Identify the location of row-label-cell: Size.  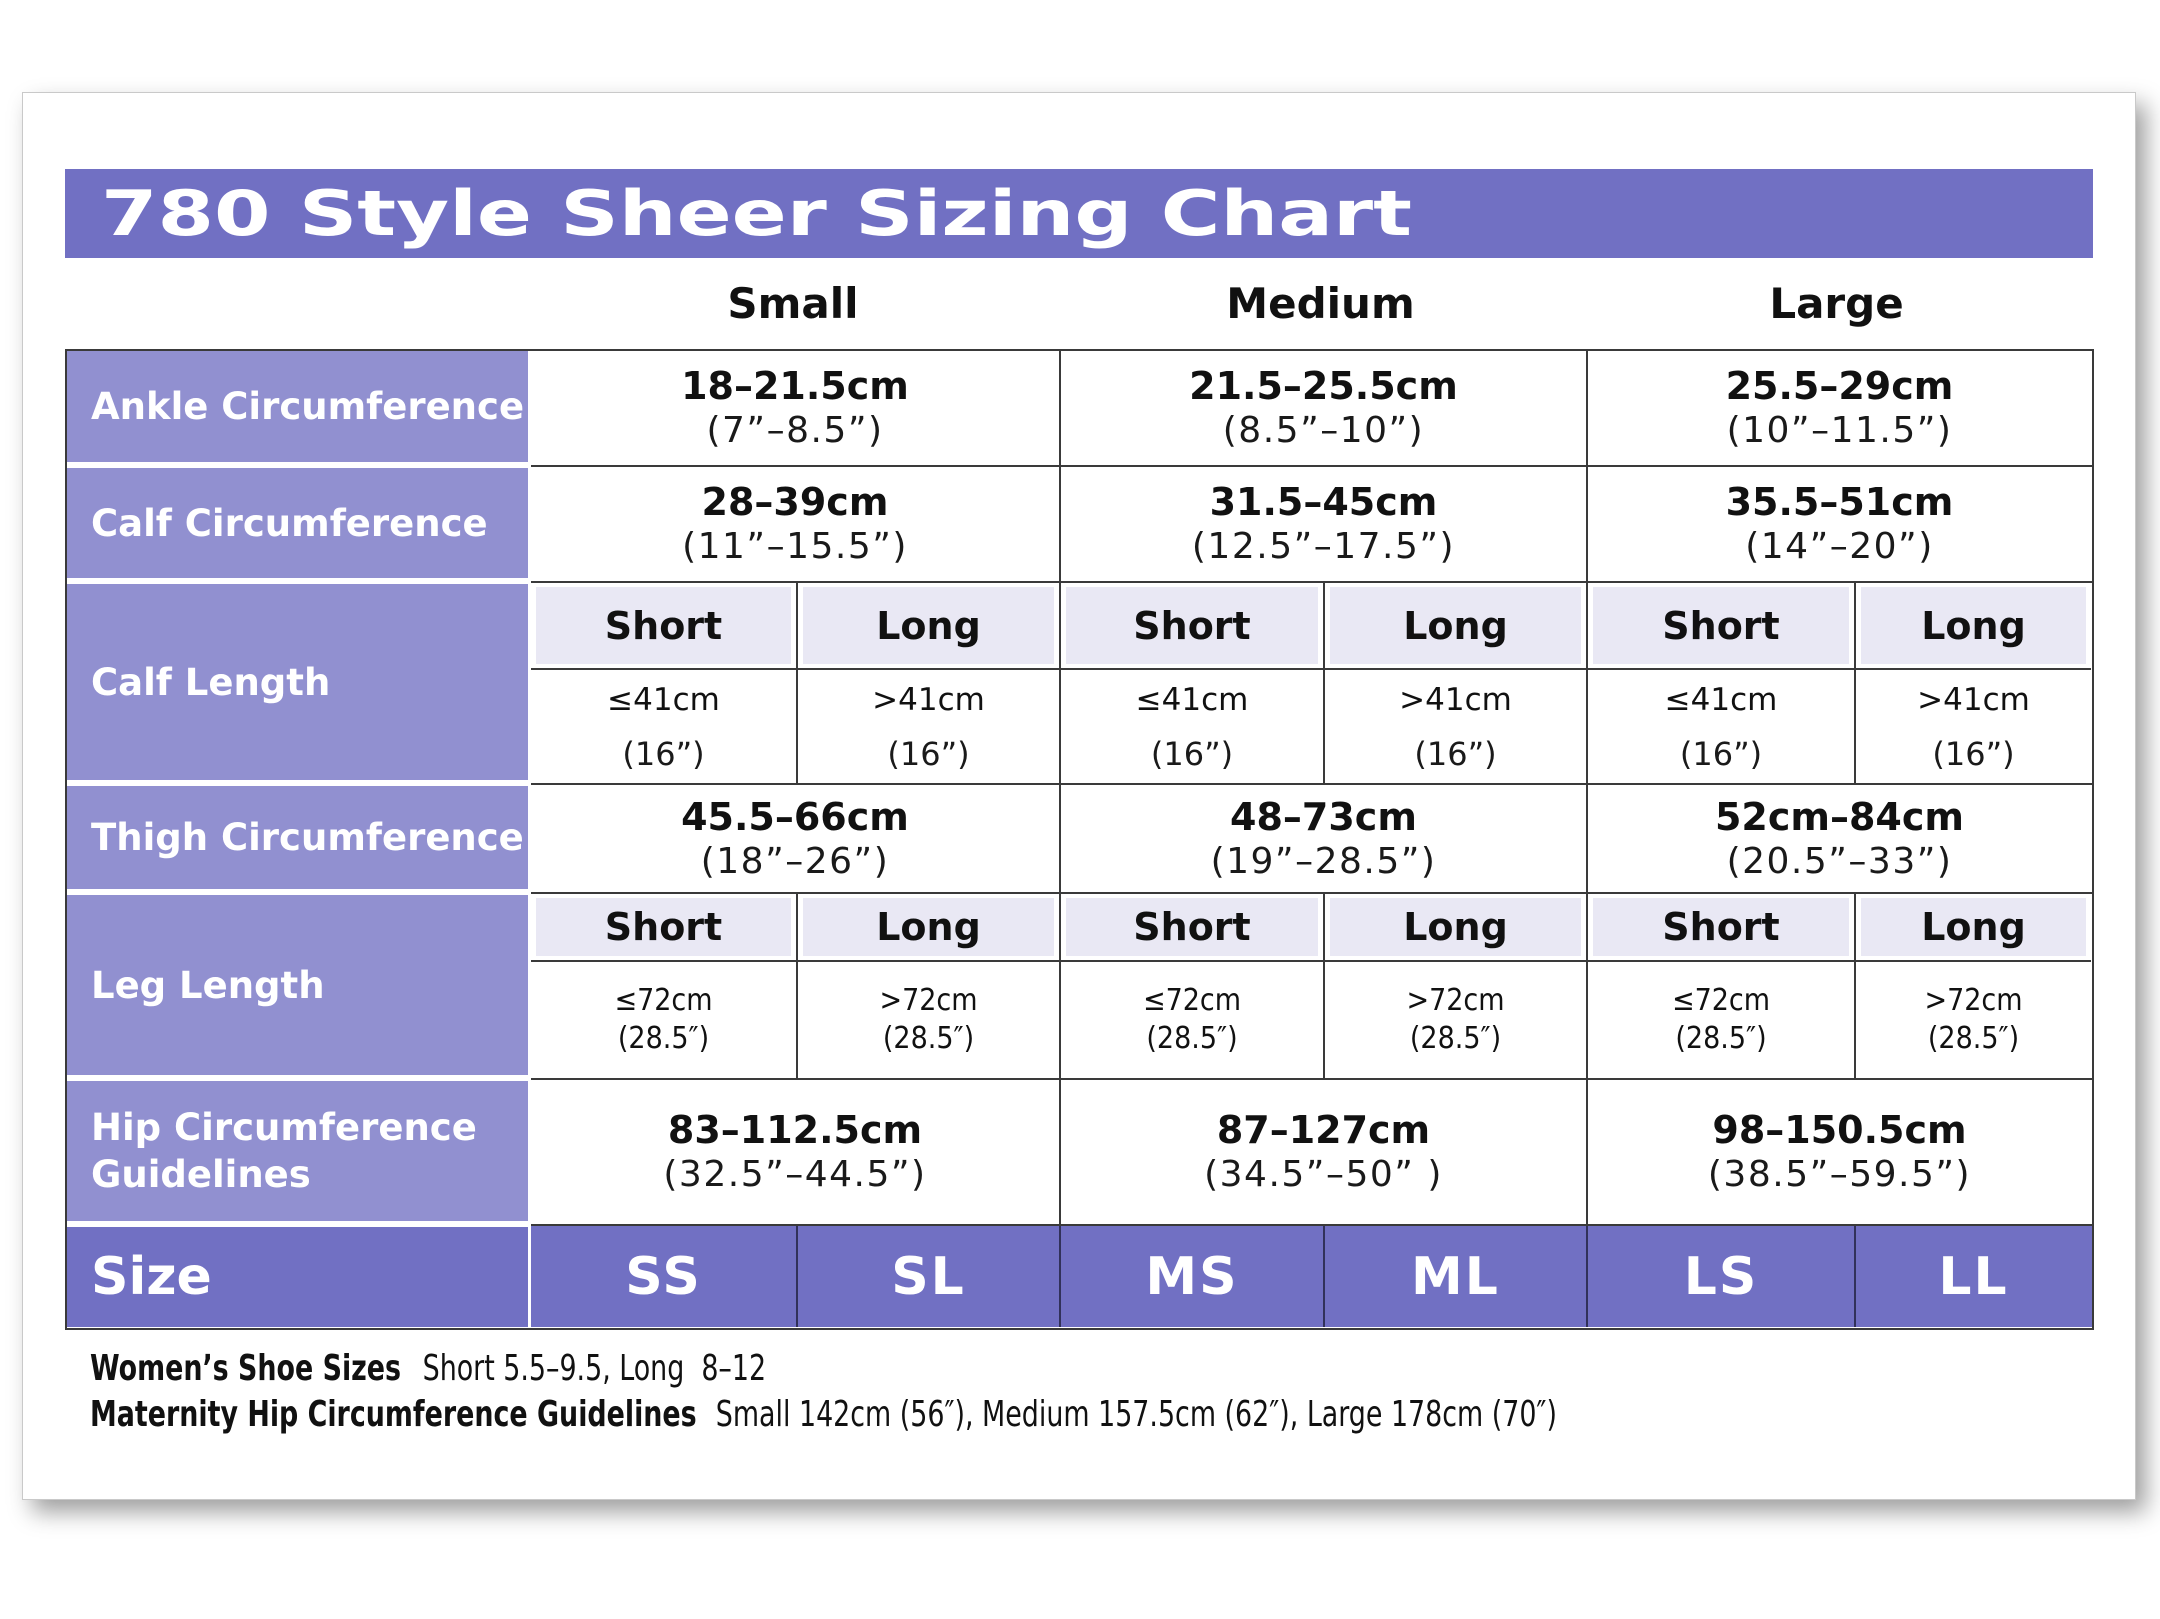
(297, 1275).